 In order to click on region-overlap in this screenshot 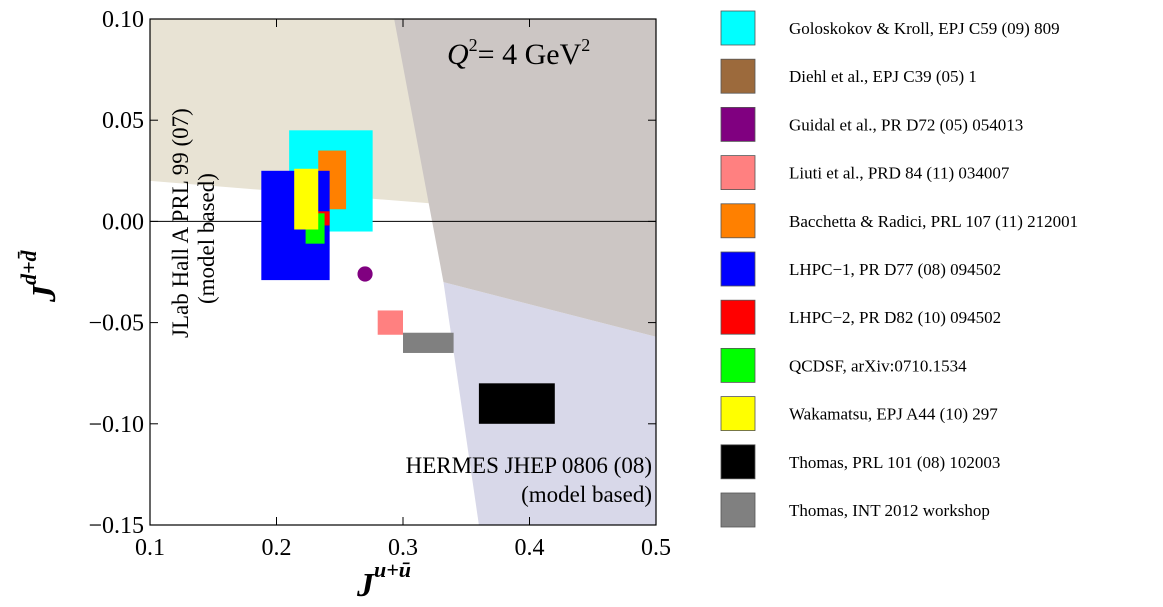, I will do `click(525, 178)`.